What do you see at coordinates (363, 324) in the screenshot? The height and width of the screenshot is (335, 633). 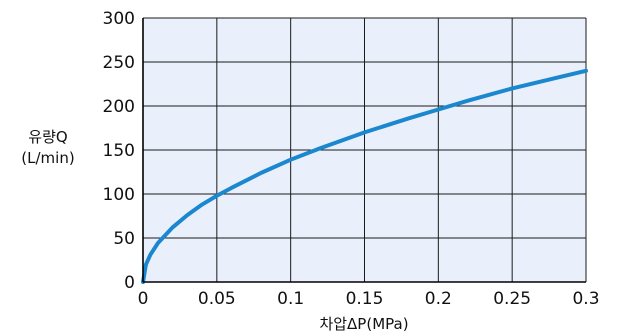 I see `x-axis-label: 차압ΔP(MPa)` at bounding box center [363, 324].